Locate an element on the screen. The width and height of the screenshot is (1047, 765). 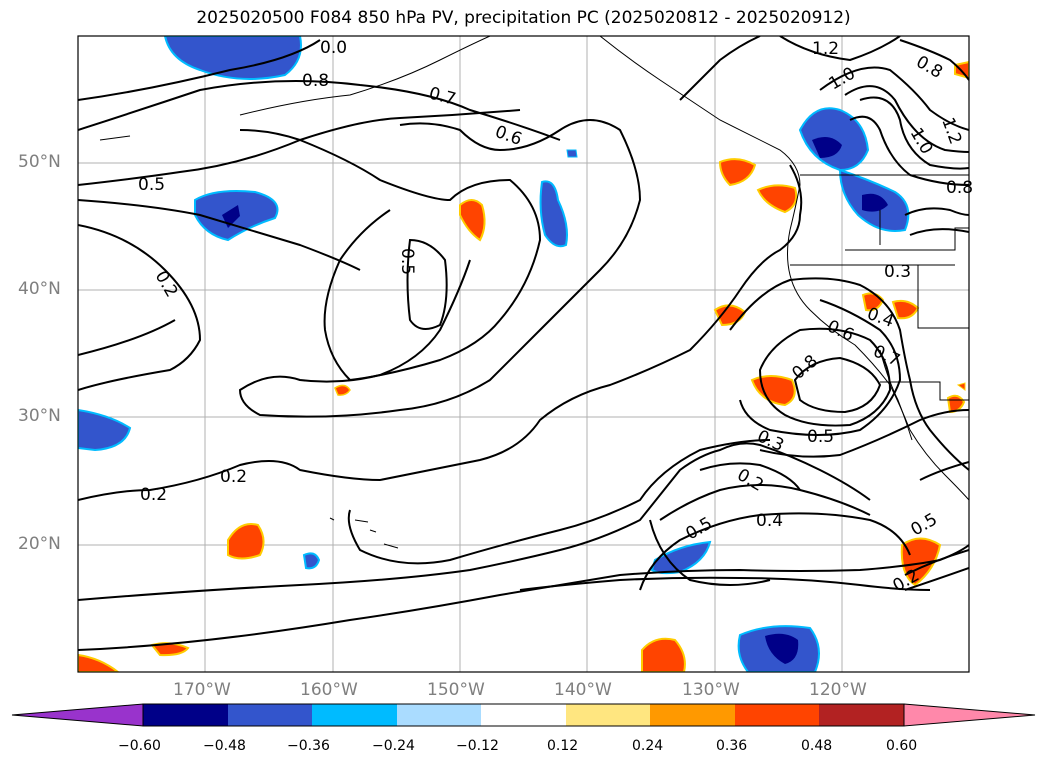
colorbar is located at coordinates (523, 715).